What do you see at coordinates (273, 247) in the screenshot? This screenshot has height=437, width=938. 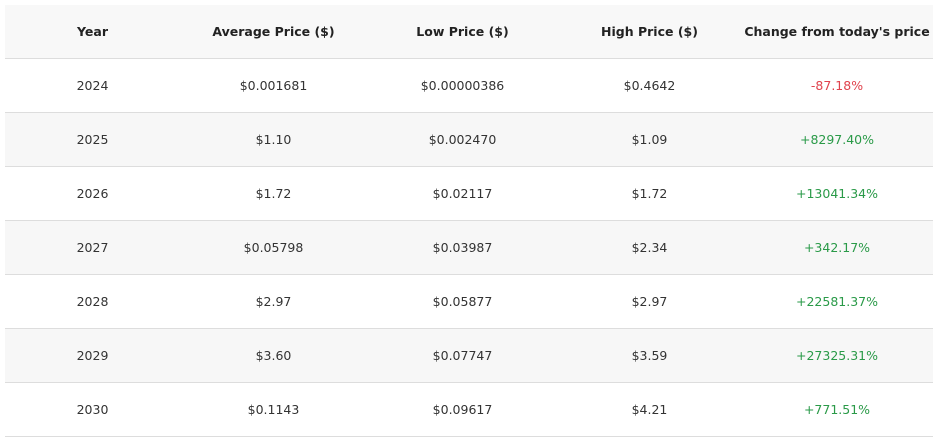 I see `table-cell: $0.05798` at bounding box center [273, 247].